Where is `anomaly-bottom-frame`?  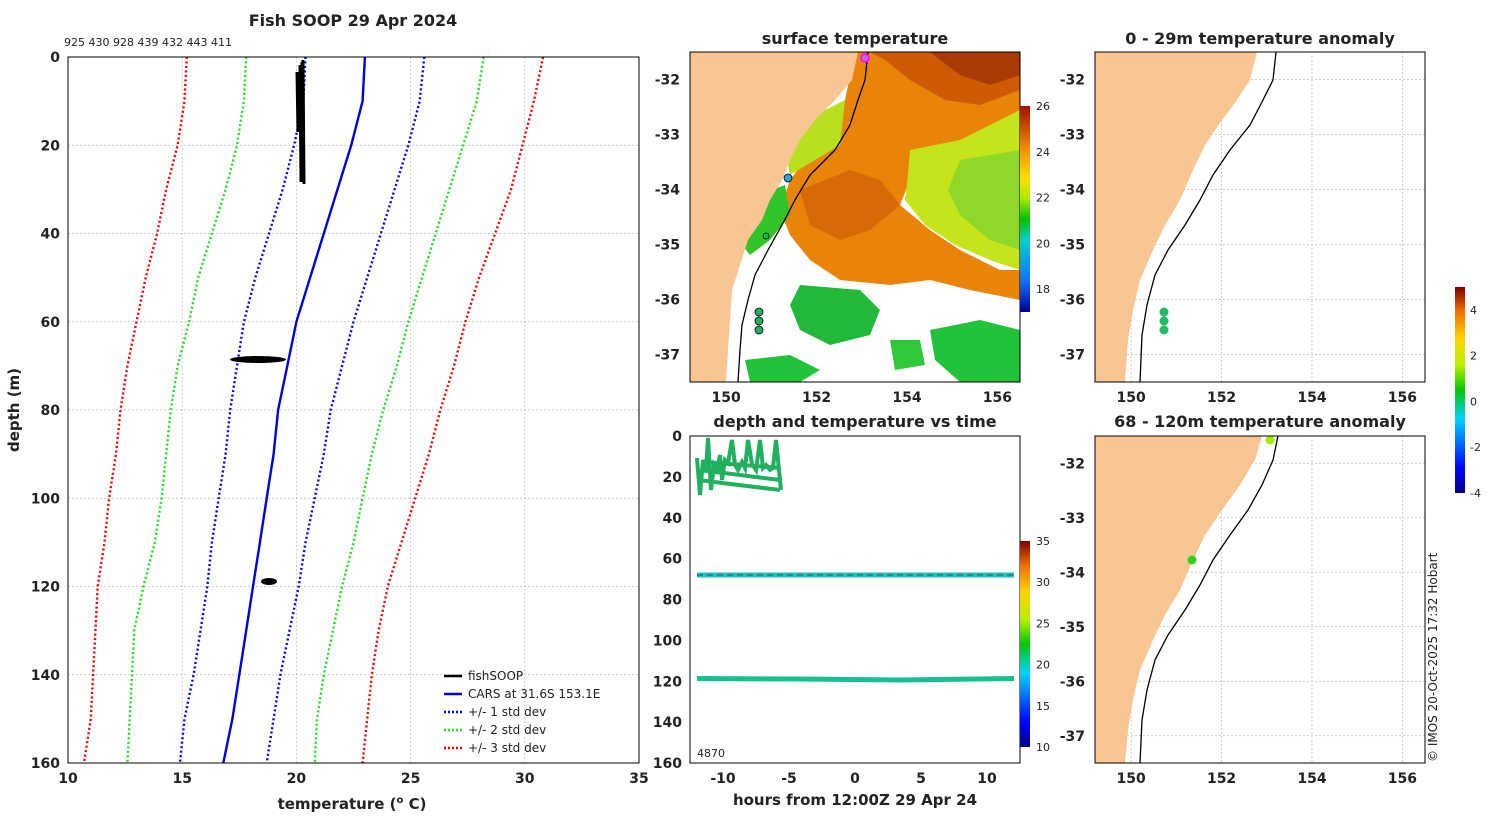 anomaly-bottom-frame is located at coordinates (1260, 599).